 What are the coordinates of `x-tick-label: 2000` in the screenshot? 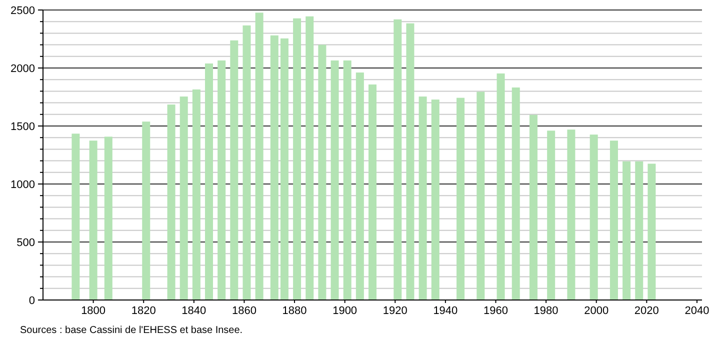 It's located at (596, 311).